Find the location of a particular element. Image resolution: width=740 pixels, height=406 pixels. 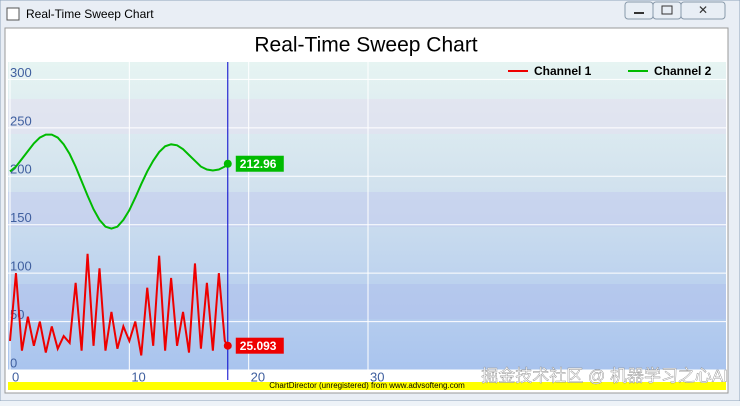

y-tick-label: 100 is located at coordinates (21, 266).